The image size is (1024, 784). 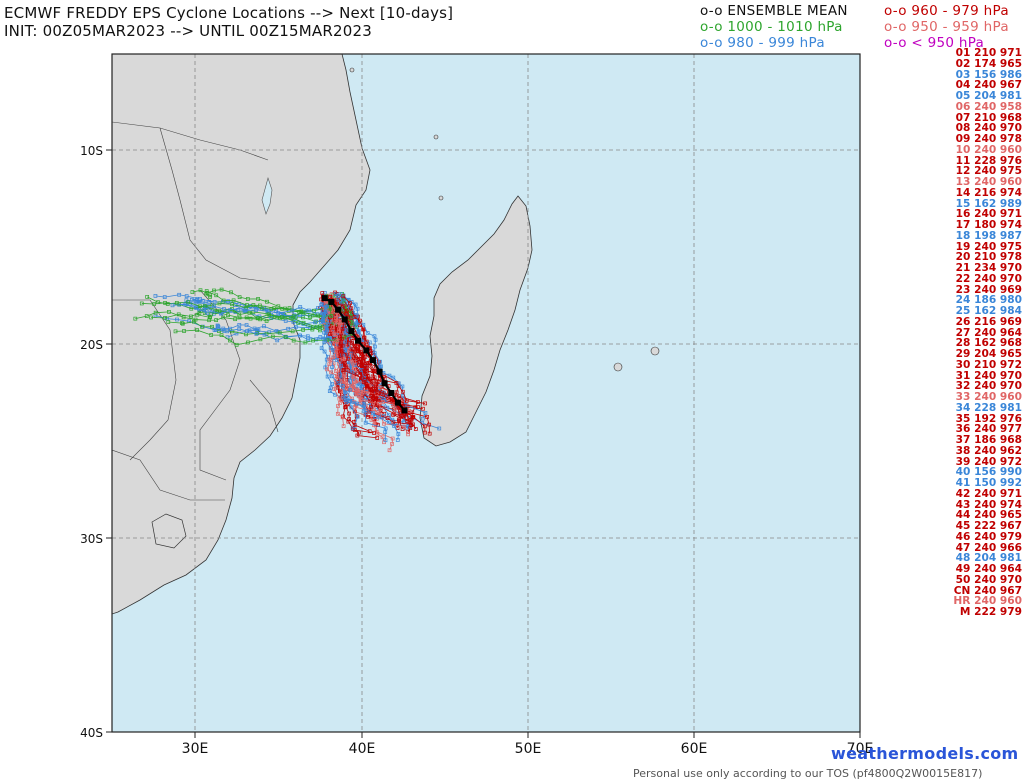 What do you see at coordinates (988, 192) in the screenshot?
I see `member-entry: 14 216 974` at bounding box center [988, 192].